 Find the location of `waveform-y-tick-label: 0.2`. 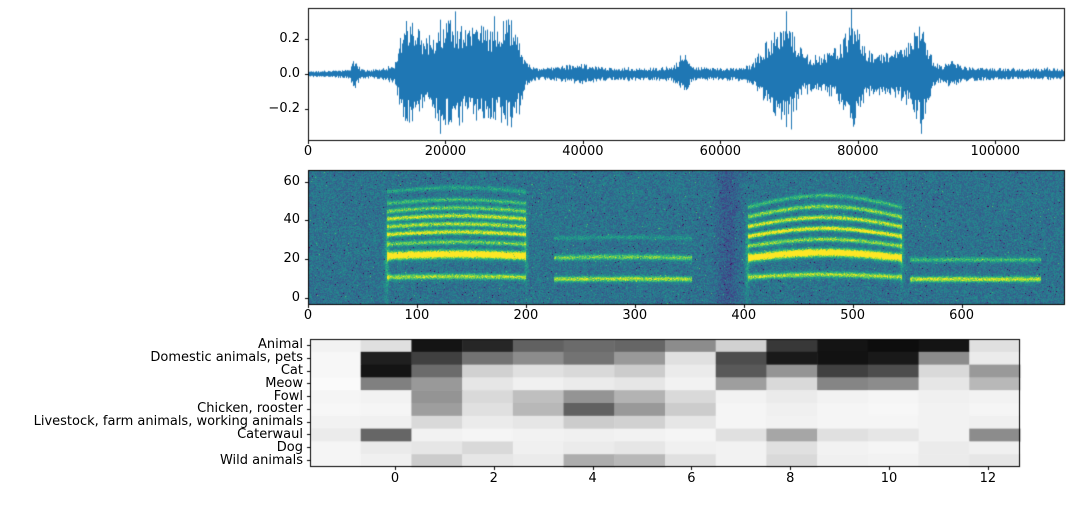

waveform-y-tick-label: 0.2 is located at coordinates (289, 39).